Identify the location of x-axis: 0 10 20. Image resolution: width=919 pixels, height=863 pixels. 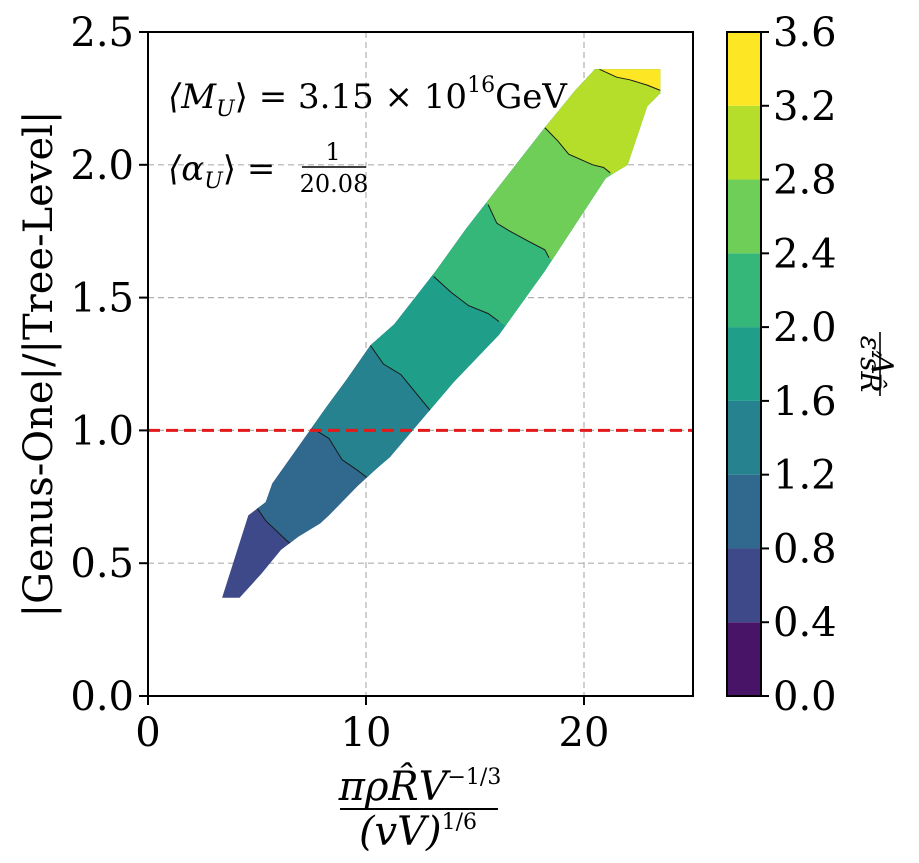
(372, 726).